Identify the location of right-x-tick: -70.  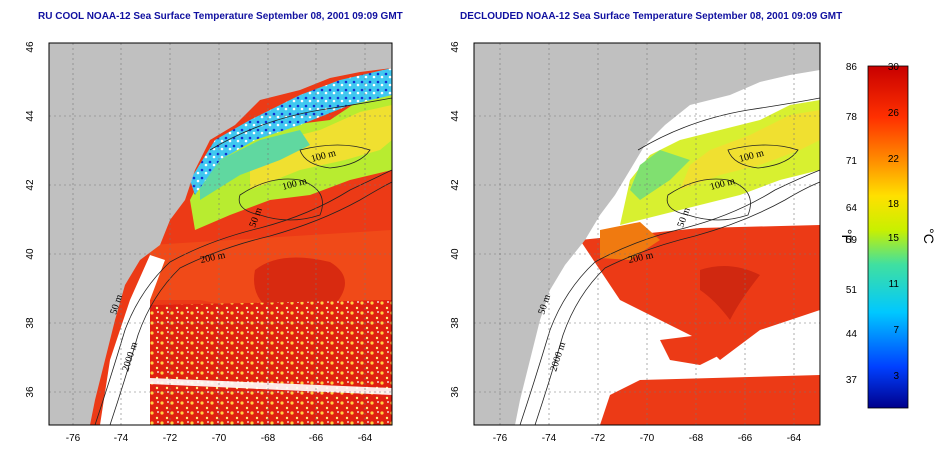
(647, 438).